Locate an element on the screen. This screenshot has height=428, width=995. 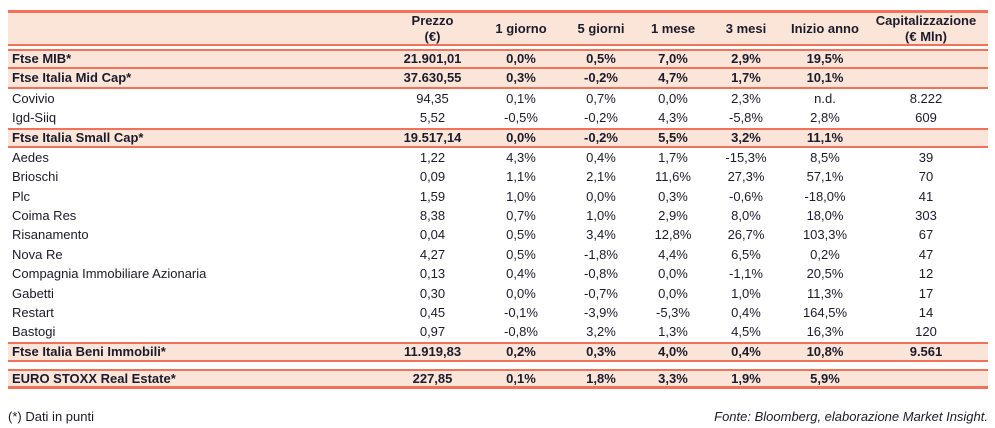
row-value: 20,5% is located at coordinates (825, 274).